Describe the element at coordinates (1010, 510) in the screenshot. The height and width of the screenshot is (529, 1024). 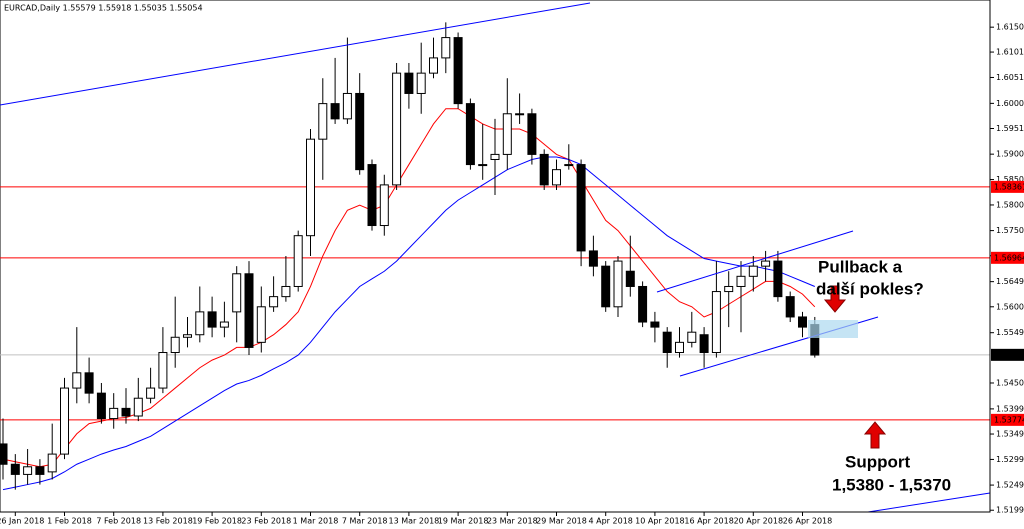
I see `y-tick-label: 1.51995` at that location.